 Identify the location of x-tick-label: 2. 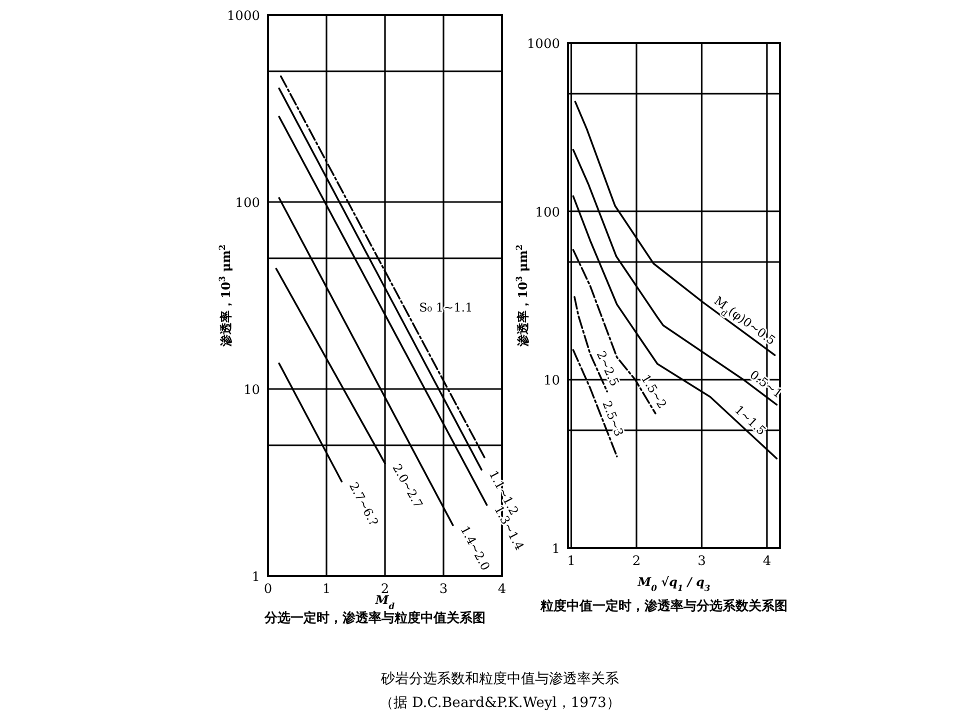
(636, 561).